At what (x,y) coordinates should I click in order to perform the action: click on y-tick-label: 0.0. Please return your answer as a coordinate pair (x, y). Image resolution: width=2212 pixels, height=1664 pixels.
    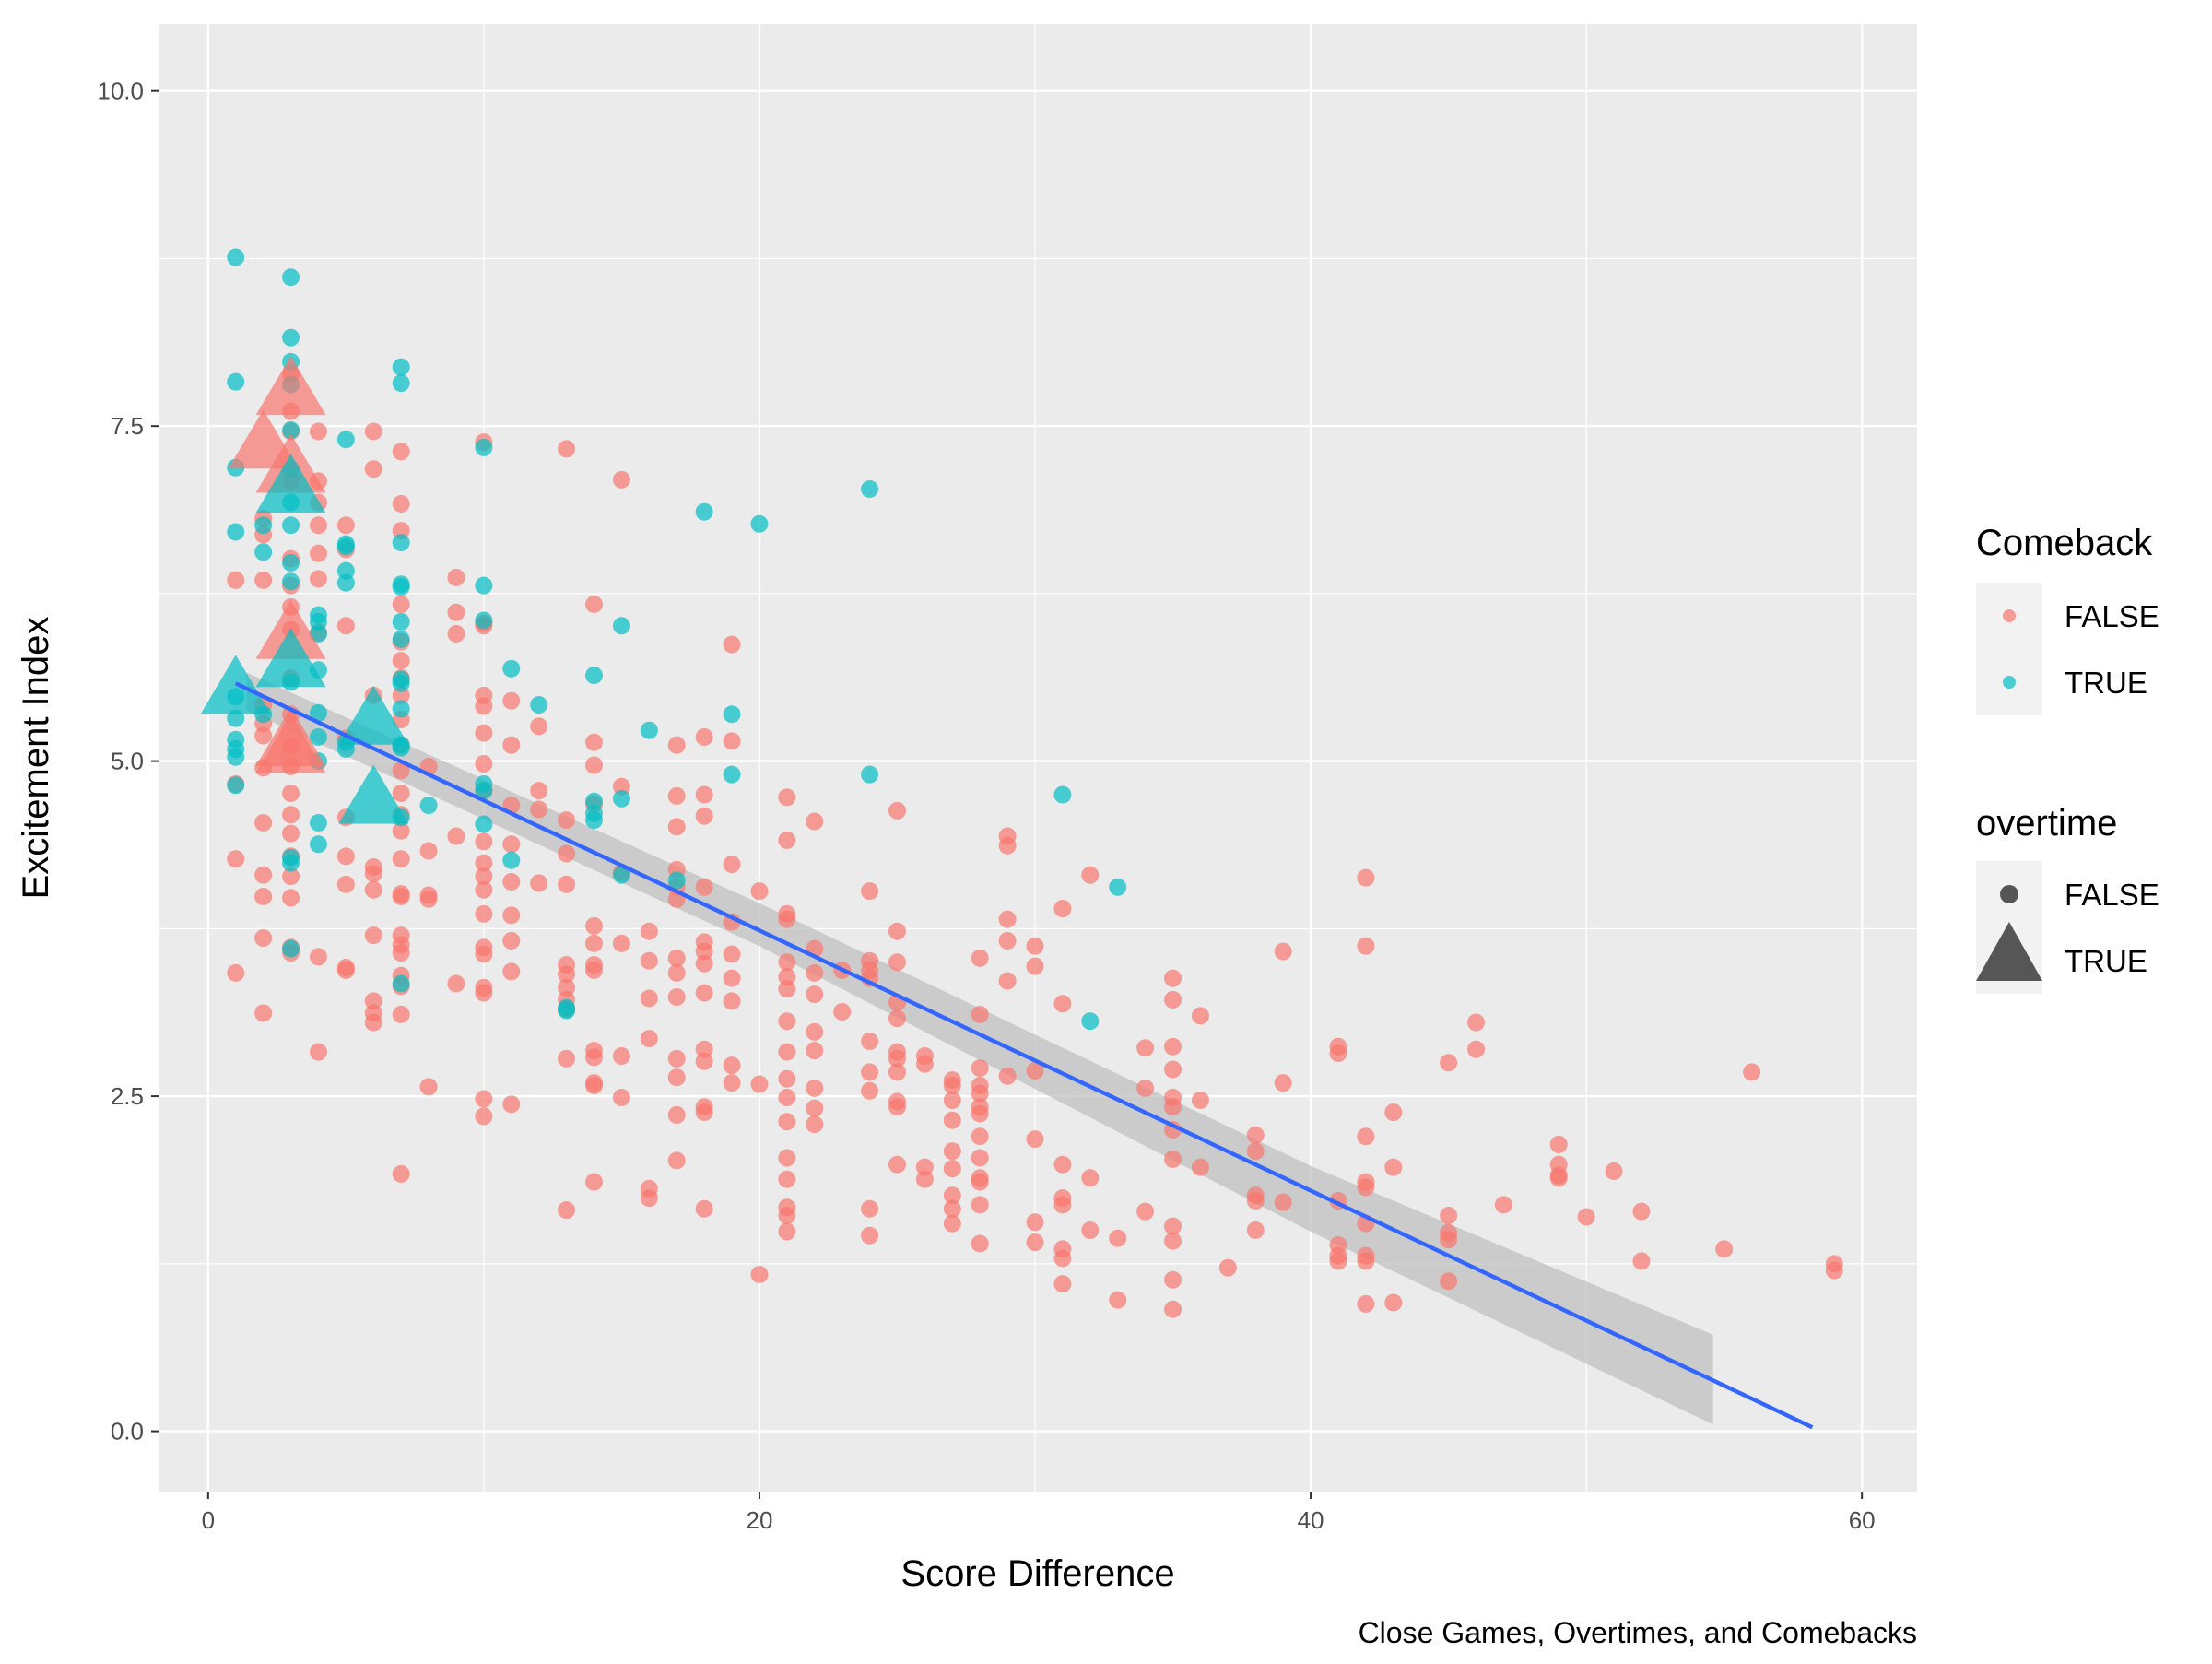
    Looking at the image, I should click on (127, 1432).